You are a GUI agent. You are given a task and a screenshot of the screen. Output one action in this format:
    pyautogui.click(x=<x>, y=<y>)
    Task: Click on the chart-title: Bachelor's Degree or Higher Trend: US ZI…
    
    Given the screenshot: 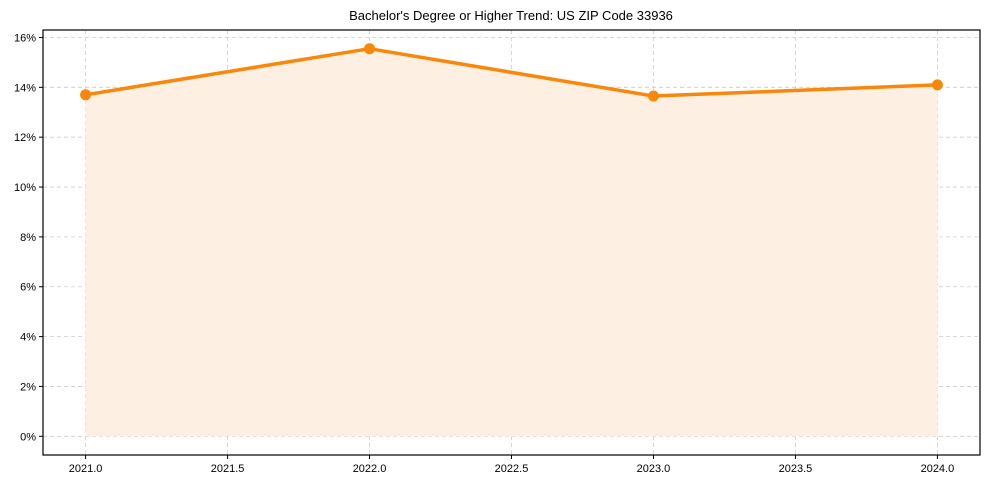 What is the action you would take?
    pyautogui.click(x=511, y=15)
    